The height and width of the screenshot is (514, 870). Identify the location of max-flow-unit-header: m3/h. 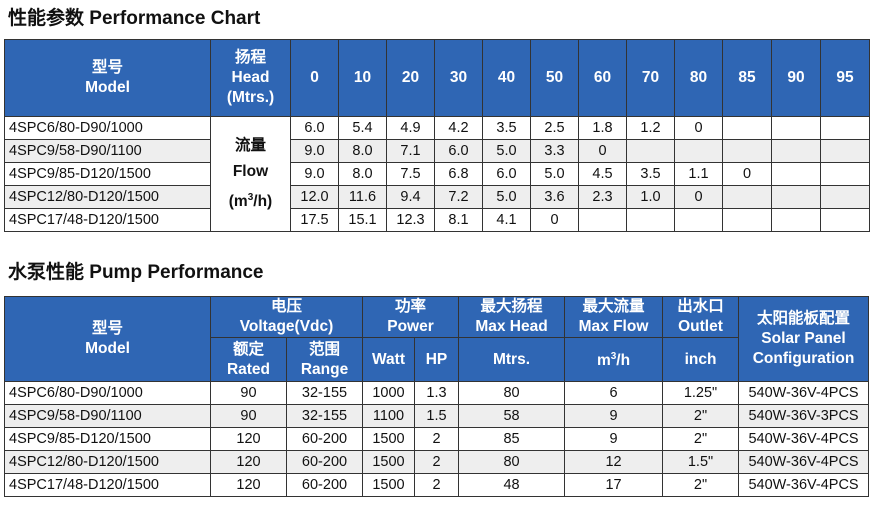
(614, 359).